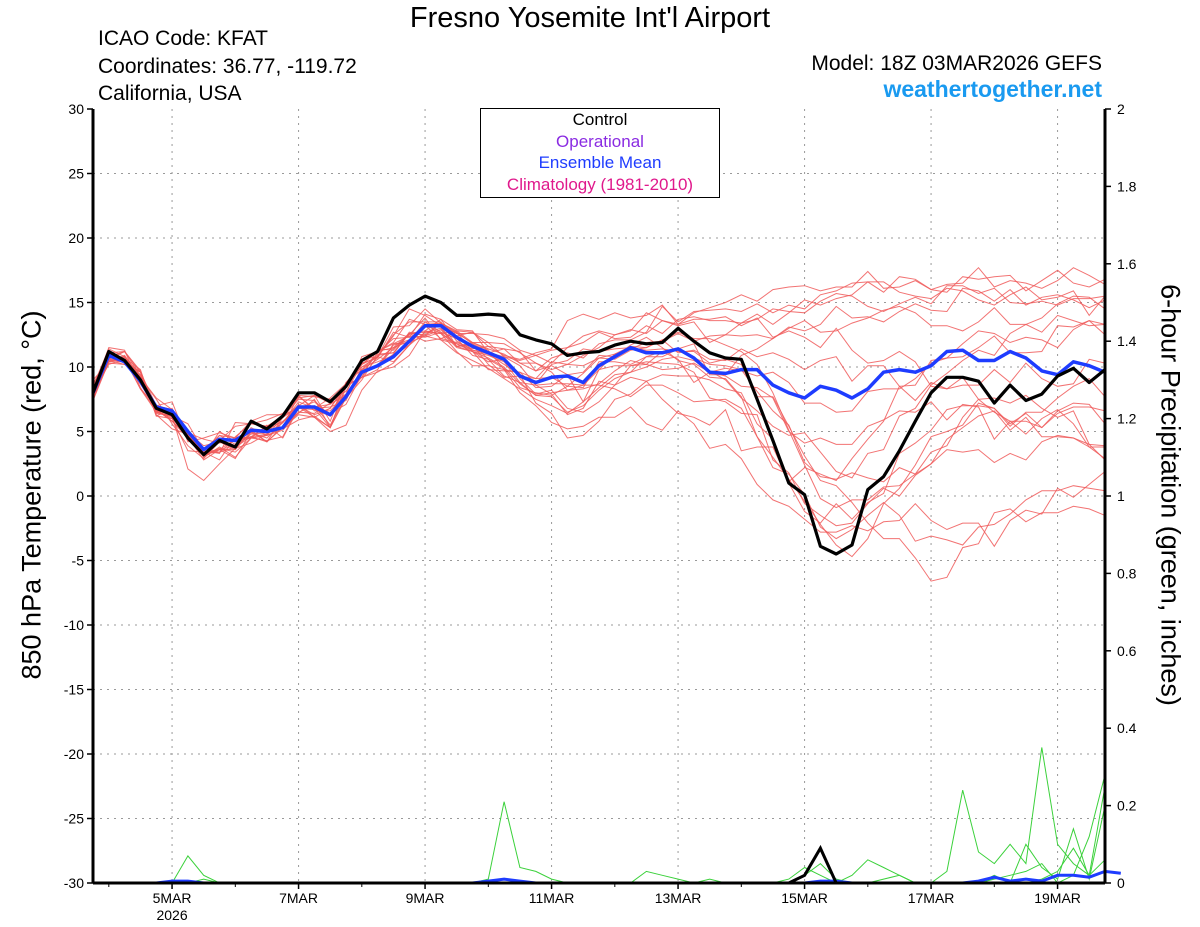 The image size is (1200, 927). I want to click on y2-tick-label: 2, so click(1121, 109).